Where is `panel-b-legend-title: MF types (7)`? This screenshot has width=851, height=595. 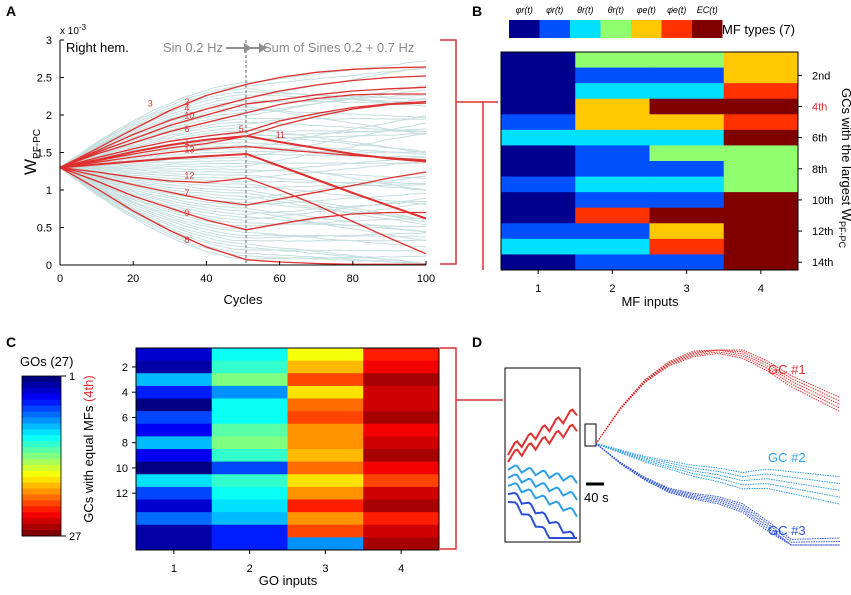
panel-b-legend-title: MF types (7) is located at coordinates (758, 29).